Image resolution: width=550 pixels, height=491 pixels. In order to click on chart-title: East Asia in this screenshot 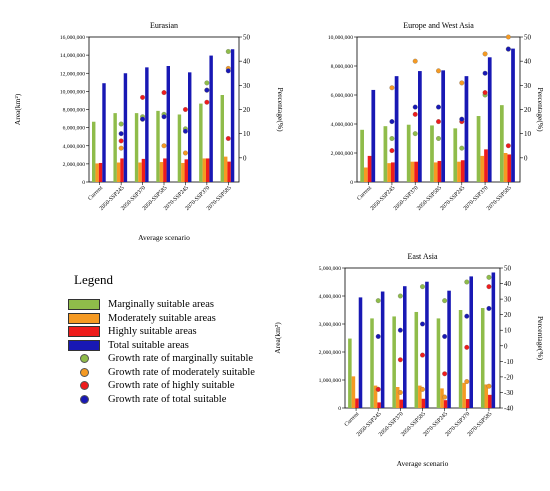, I will do `click(423, 256)`.